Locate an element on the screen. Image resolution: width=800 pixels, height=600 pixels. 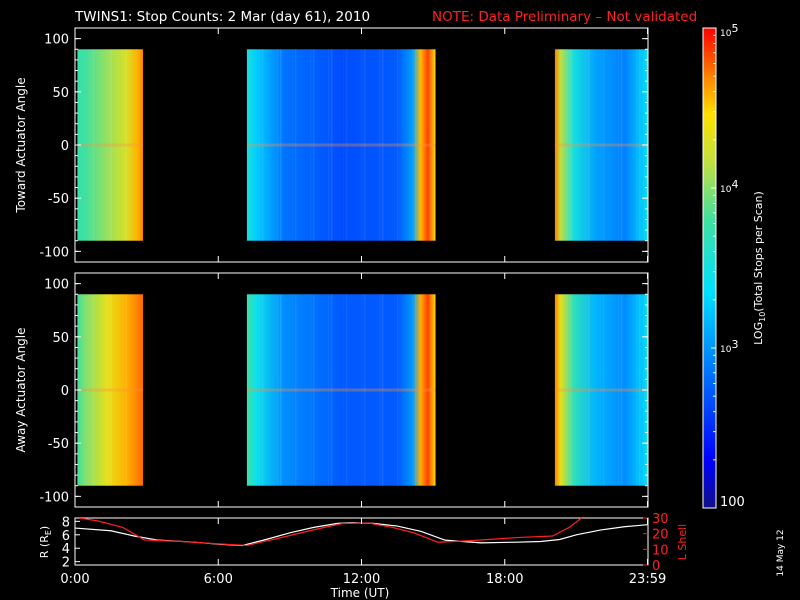
colorbar-gradient is located at coordinates (709, 268).